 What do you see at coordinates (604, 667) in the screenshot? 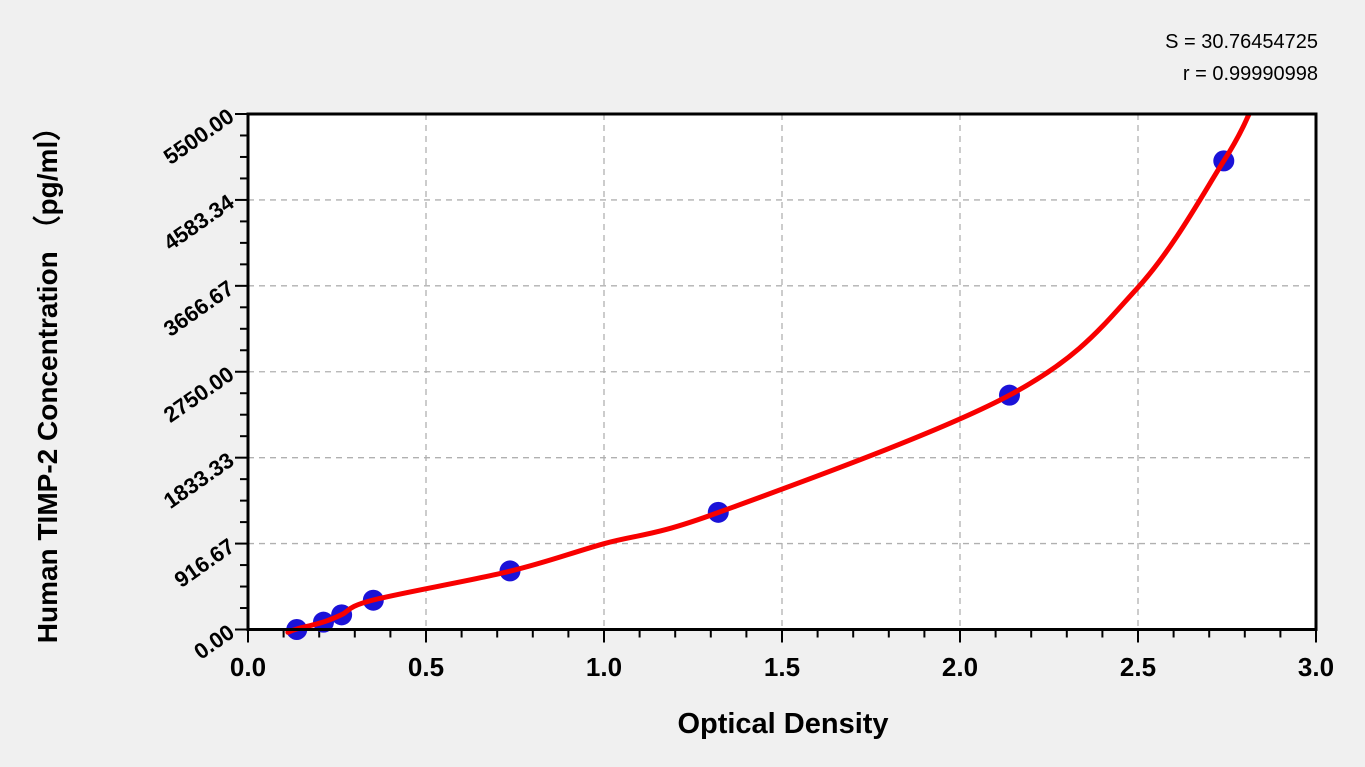
I see `x-tick-label: 1.0` at bounding box center [604, 667].